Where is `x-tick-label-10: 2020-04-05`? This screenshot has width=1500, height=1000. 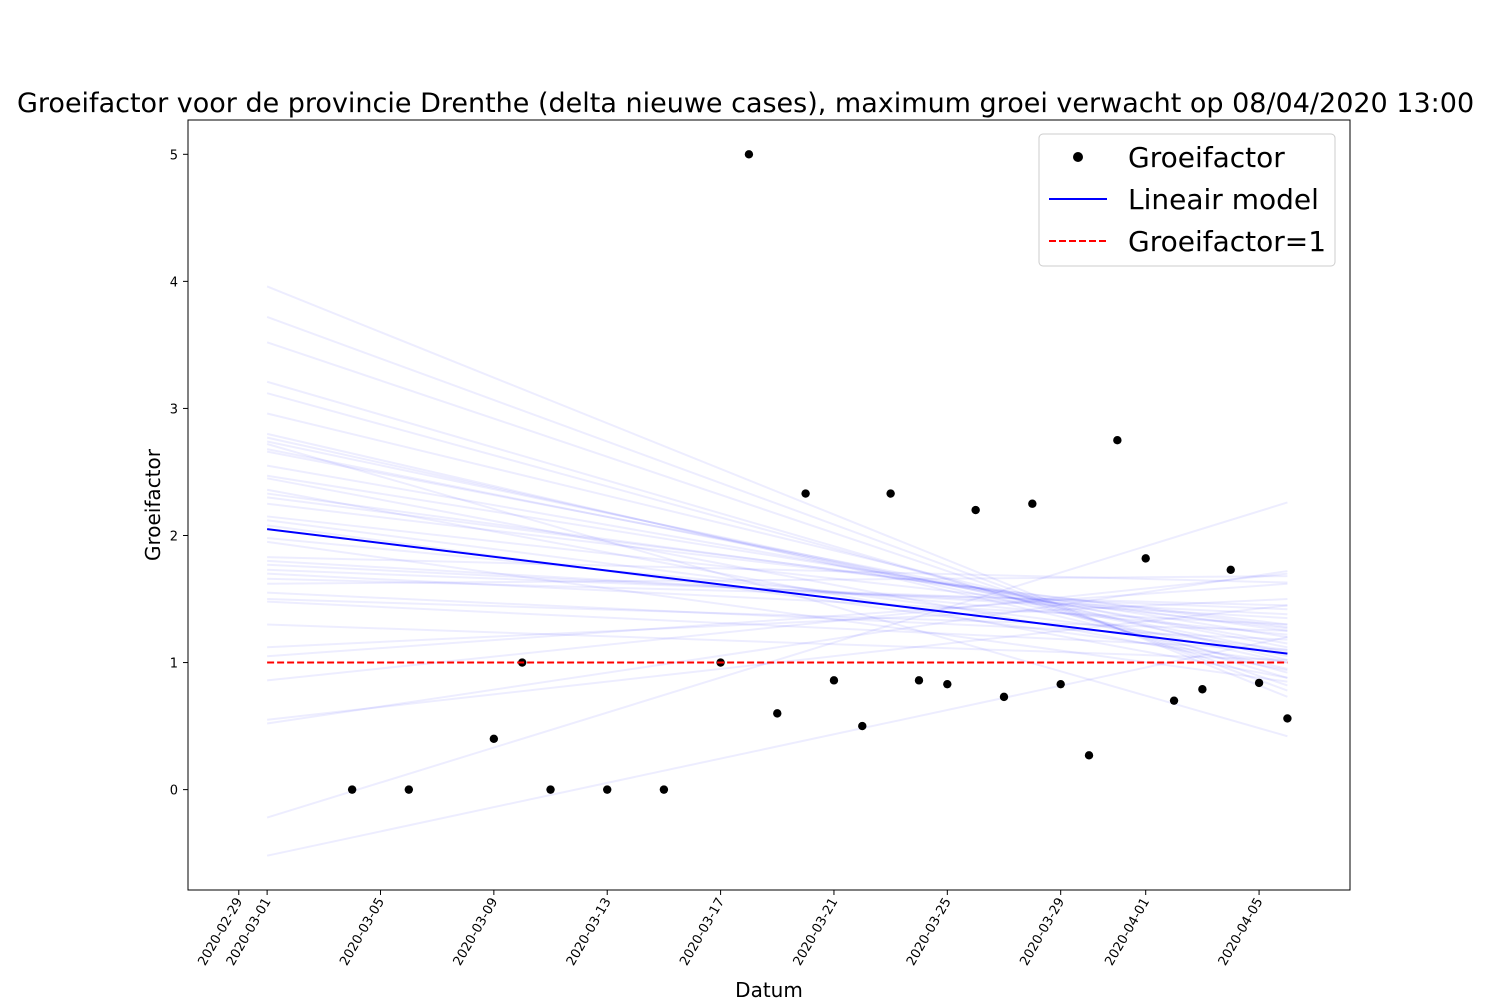
x-tick-label-10: 2020-04-05 is located at coordinates (1241, 932).